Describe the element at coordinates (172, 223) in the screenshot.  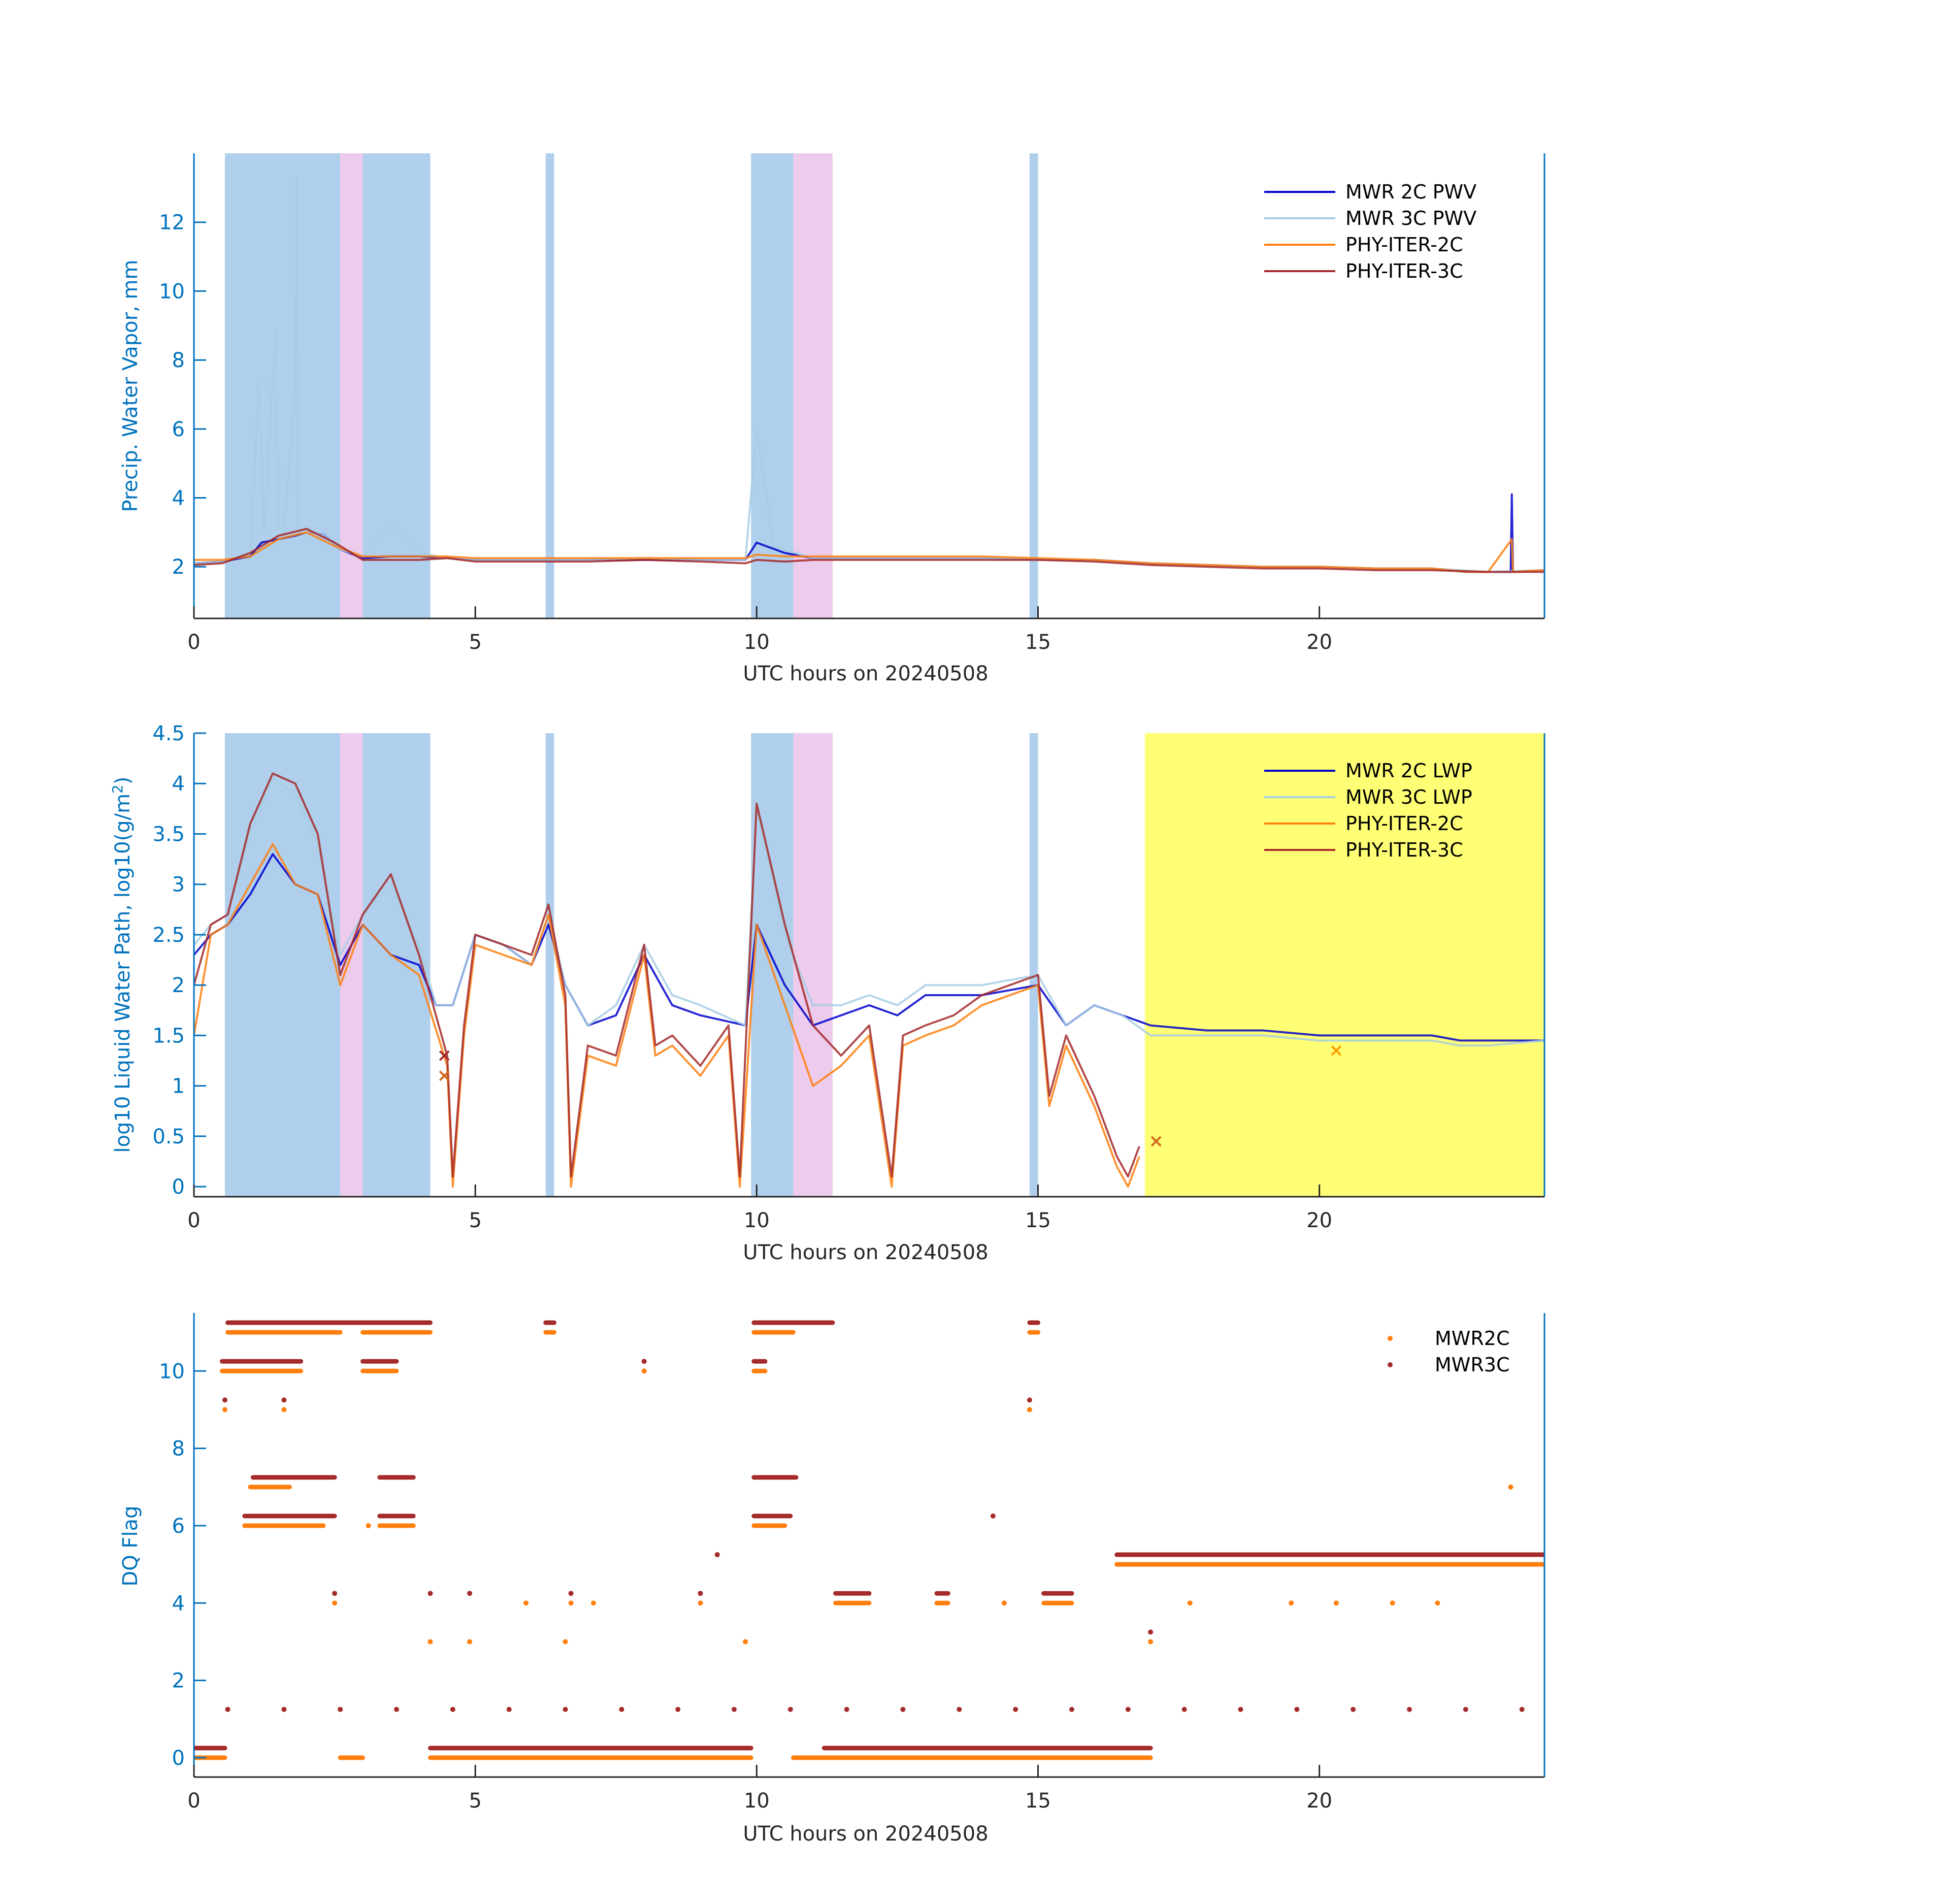
I see `pwv-ytick-label-5: 12` at that location.